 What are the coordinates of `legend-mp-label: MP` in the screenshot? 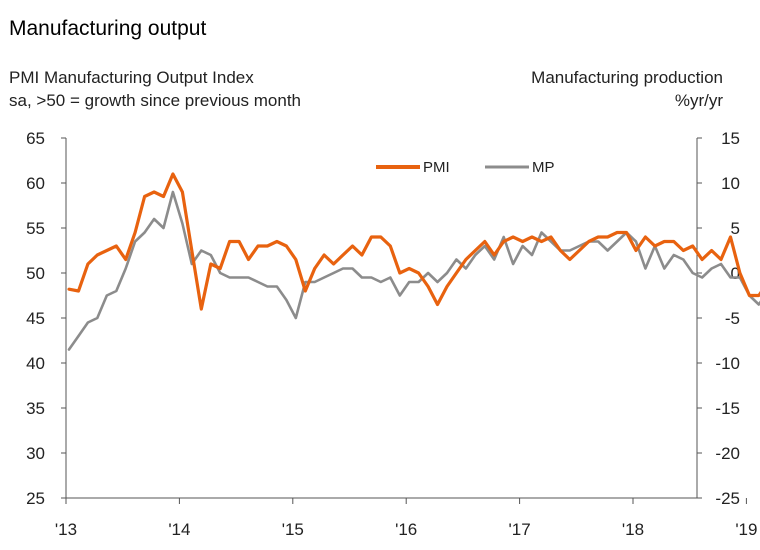 It's located at (543, 167).